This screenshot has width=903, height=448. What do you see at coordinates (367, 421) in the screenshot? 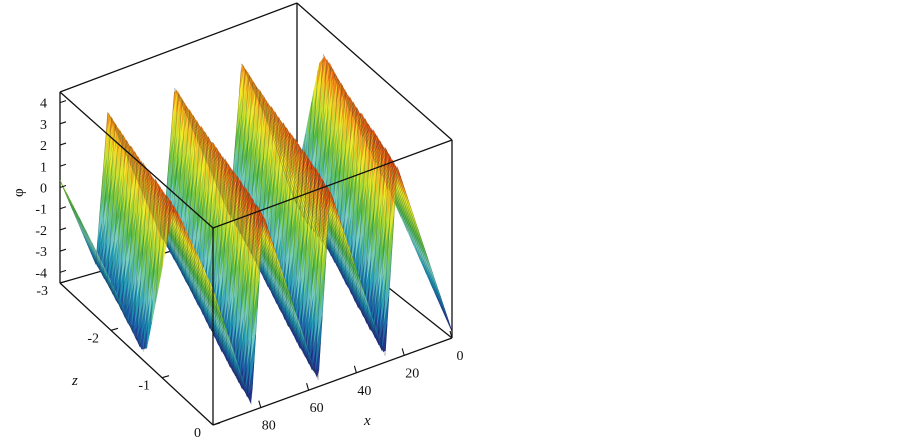
I see `x-axis-label: x` at bounding box center [367, 421].